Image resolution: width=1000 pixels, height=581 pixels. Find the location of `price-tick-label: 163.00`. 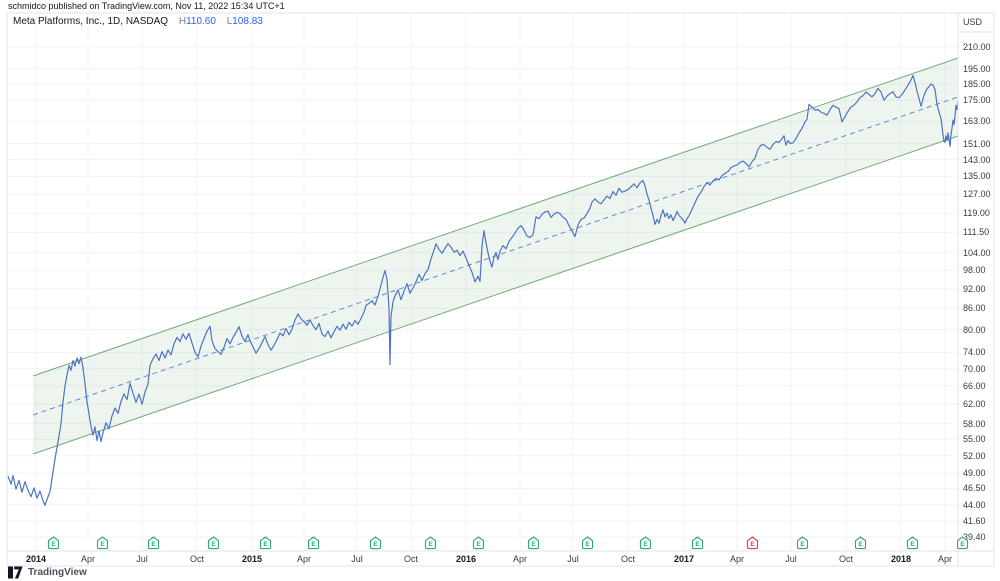

price-tick-label: 163.00 is located at coordinates (977, 121).